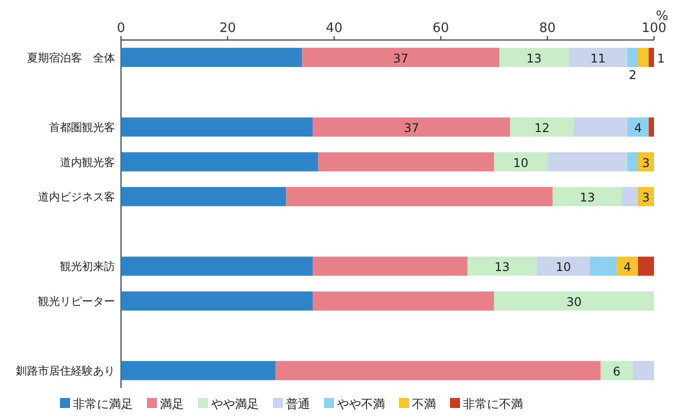  I want to click on x-tick-label: 0, so click(121, 28).